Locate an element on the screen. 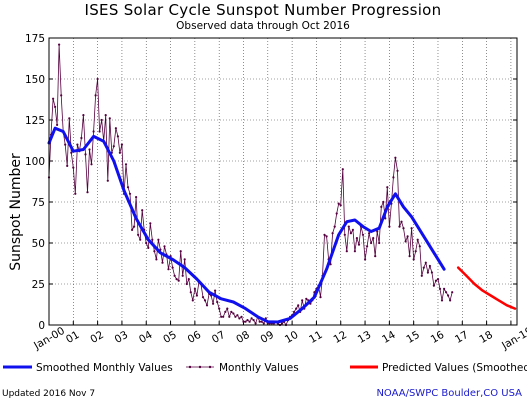 The height and width of the screenshot is (404, 527). x-tick-label: 11 is located at coordinates (316, 337).